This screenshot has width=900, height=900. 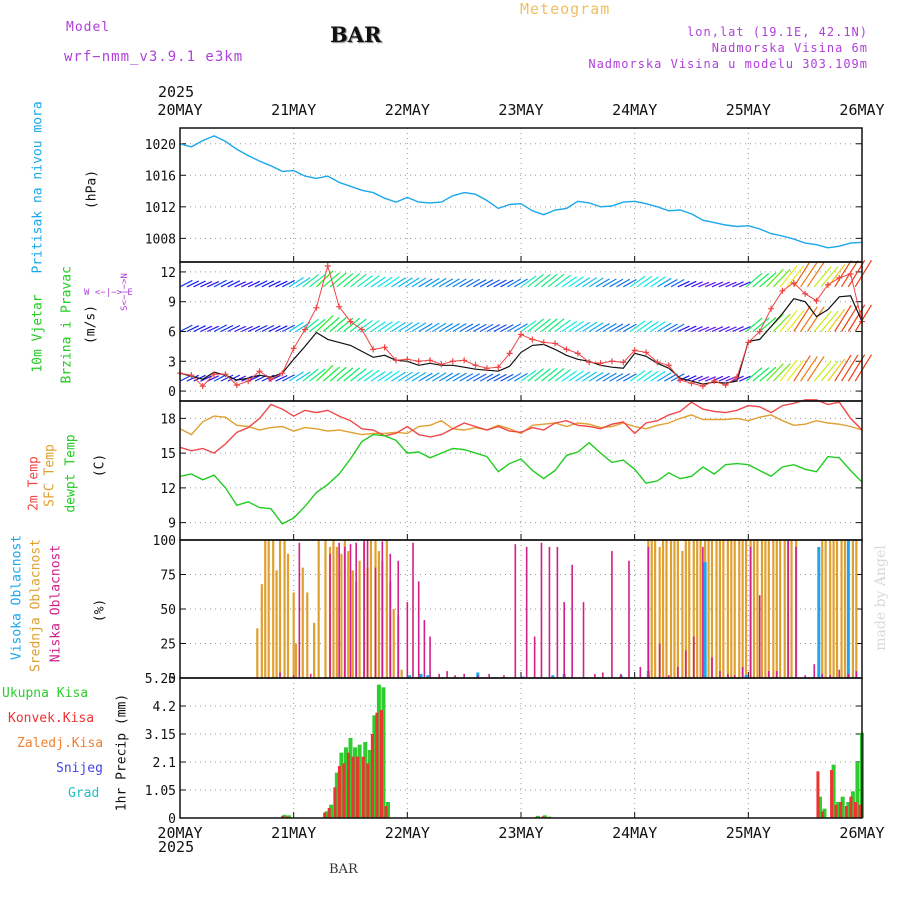 I want to click on y-tick-label: 2.1, so click(x=164, y=763).